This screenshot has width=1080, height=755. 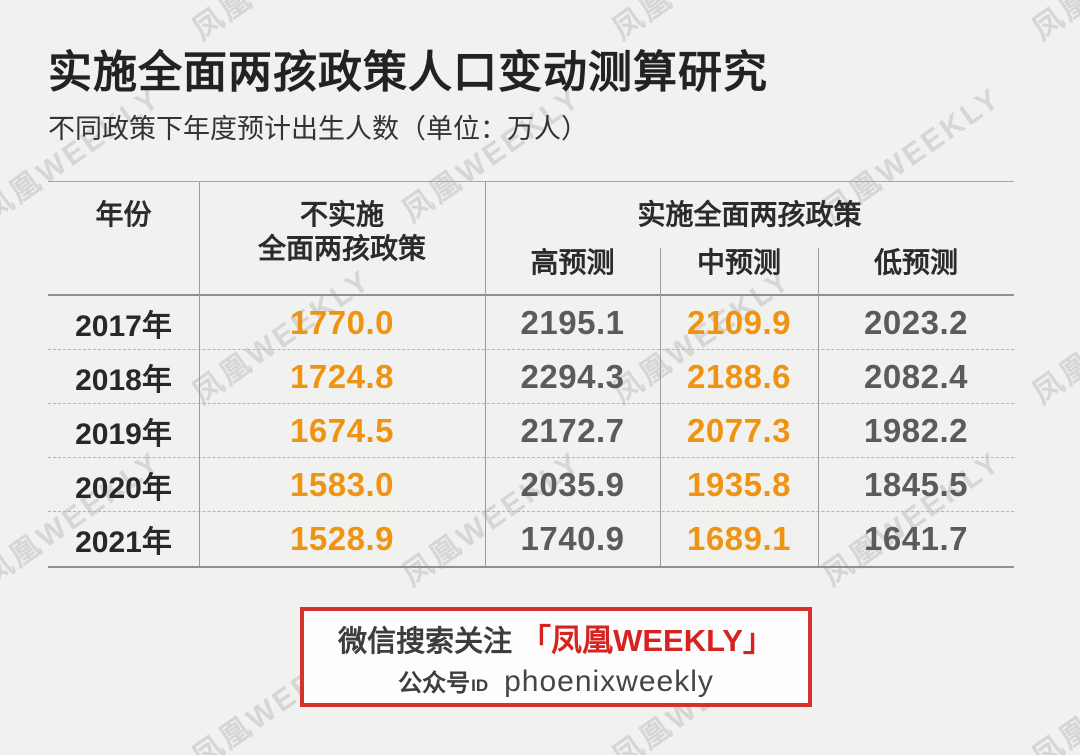 What do you see at coordinates (572, 430) in the screenshot?
I see `cell-high: 2172.7` at bounding box center [572, 430].